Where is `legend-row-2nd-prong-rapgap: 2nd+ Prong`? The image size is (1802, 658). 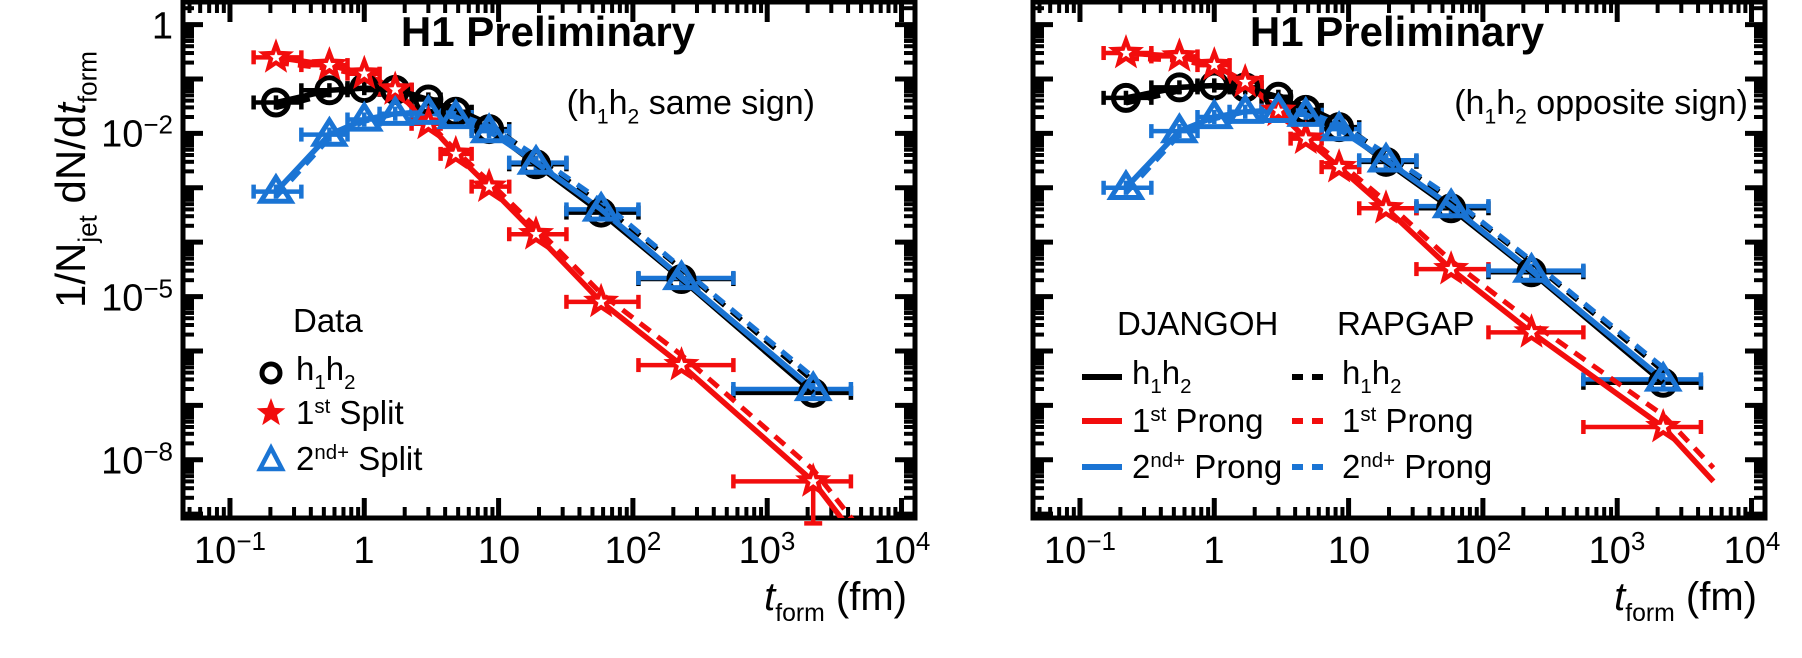
legend-row-2nd-prong-rapgap: 2nd+ Prong is located at coordinates (1391, 467).